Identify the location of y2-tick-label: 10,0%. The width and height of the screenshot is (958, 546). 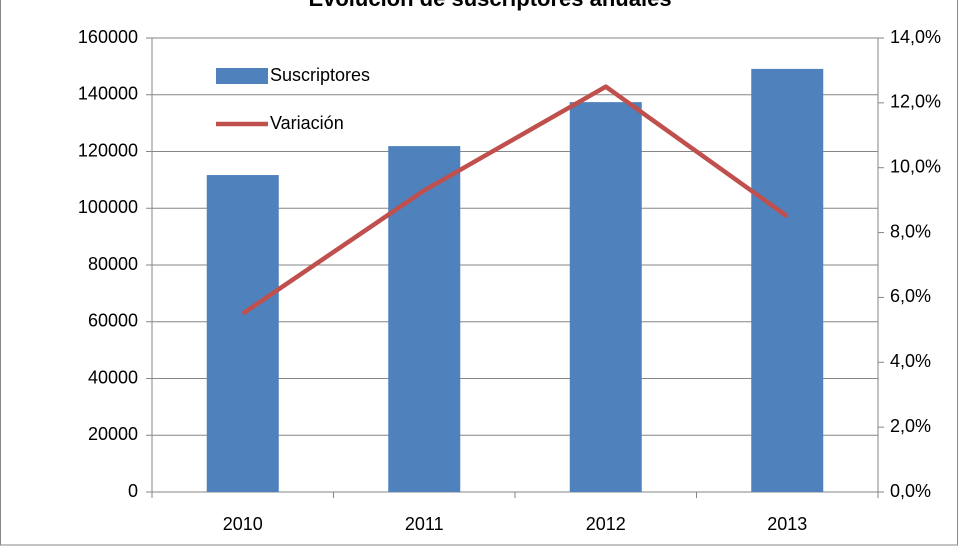
(915, 166).